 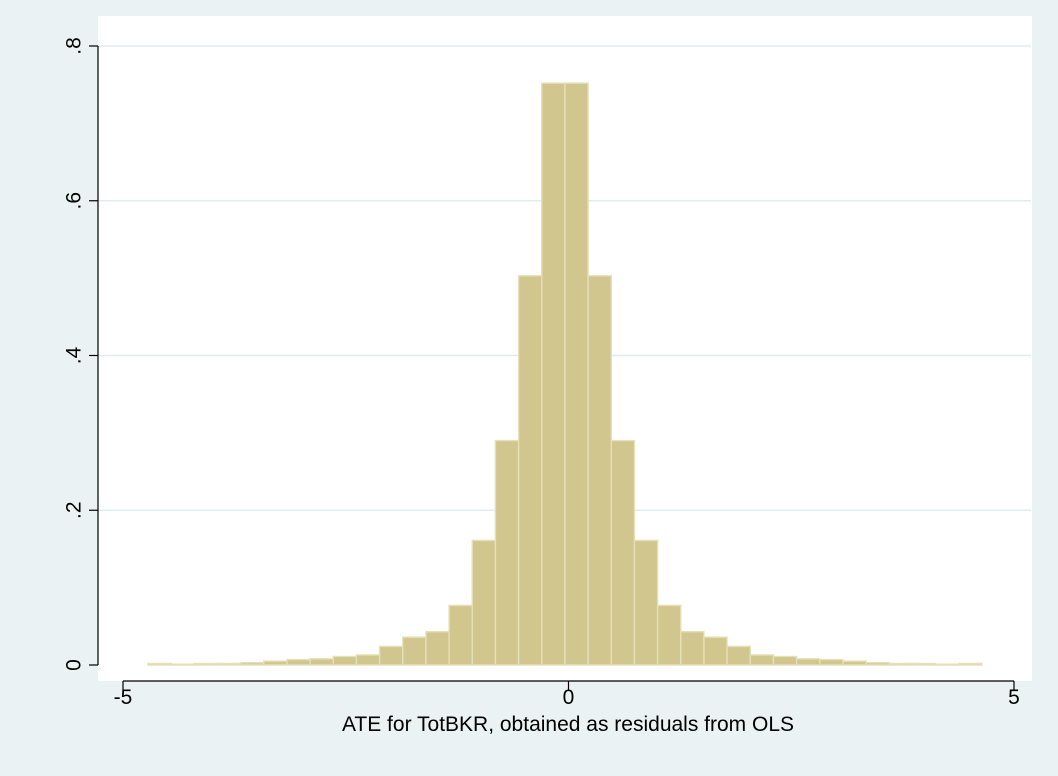 What do you see at coordinates (74, 510) in the screenshot?
I see `y-tick-label: .2` at bounding box center [74, 510].